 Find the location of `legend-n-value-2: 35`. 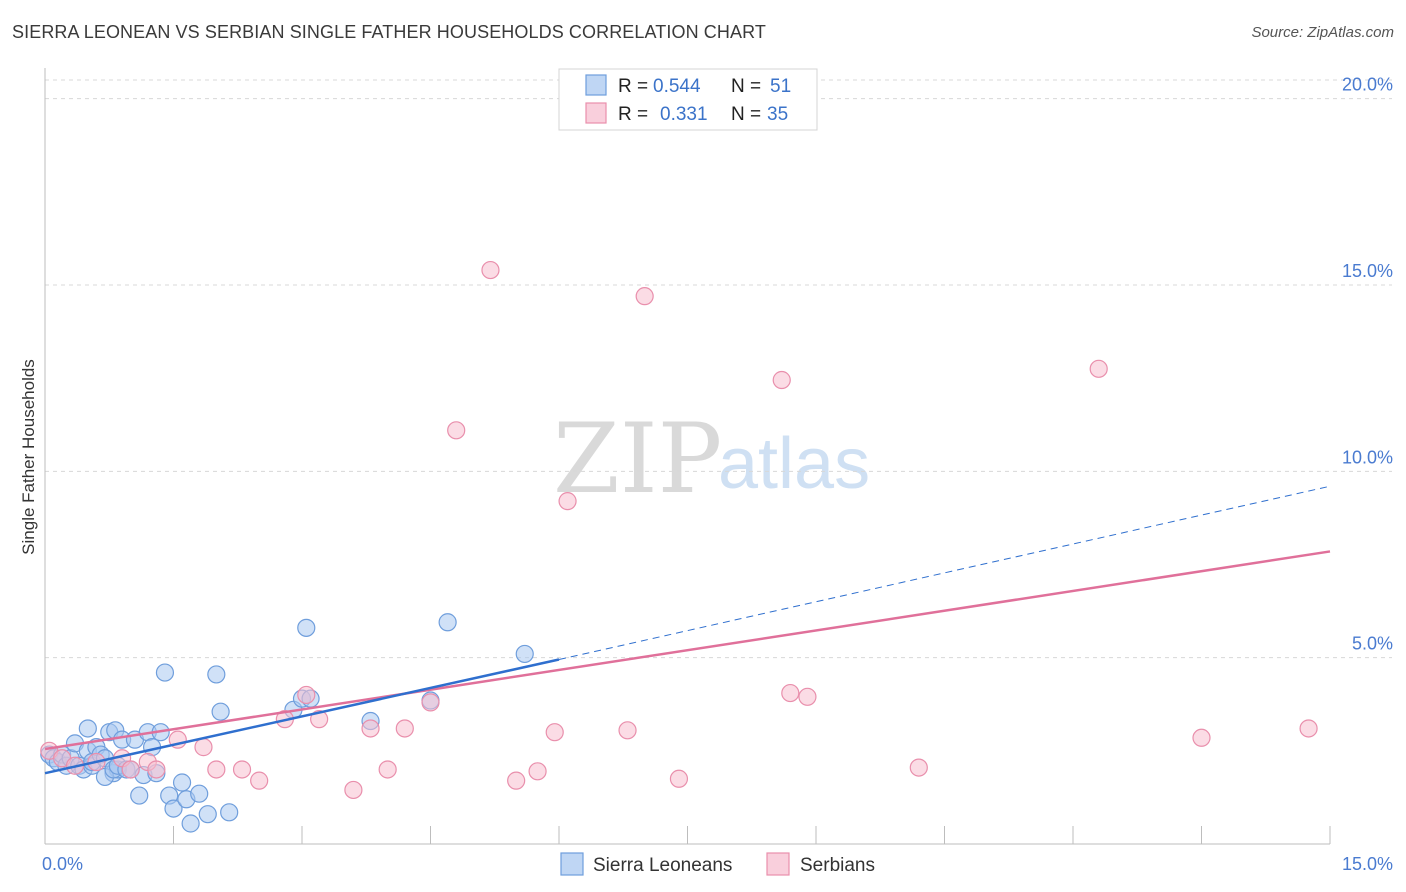

legend-n-value-2: 35 is located at coordinates (777, 114).